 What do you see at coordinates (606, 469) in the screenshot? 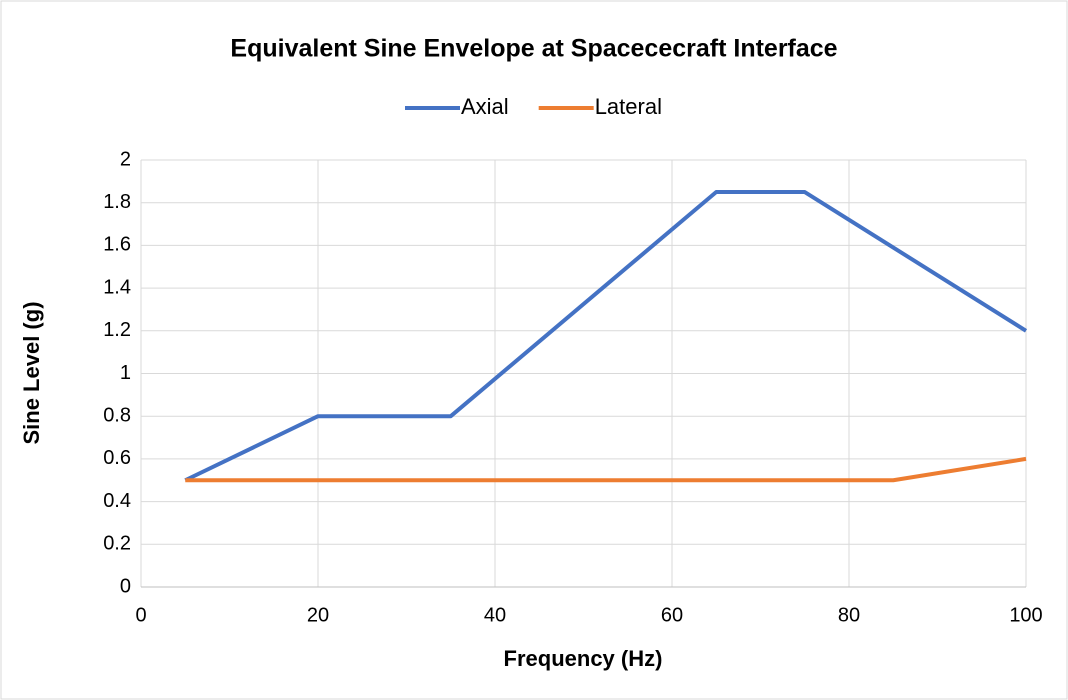
I see `series-line` at bounding box center [606, 469].